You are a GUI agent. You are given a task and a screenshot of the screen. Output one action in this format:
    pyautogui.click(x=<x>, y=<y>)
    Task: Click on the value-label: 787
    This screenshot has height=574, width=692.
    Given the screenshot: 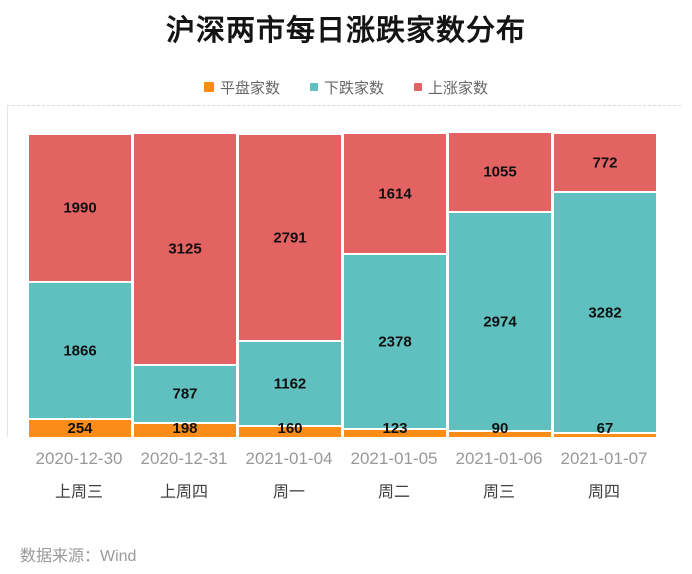 What is the action you would take?
    pyautogui.click(x=185, y=394)
    